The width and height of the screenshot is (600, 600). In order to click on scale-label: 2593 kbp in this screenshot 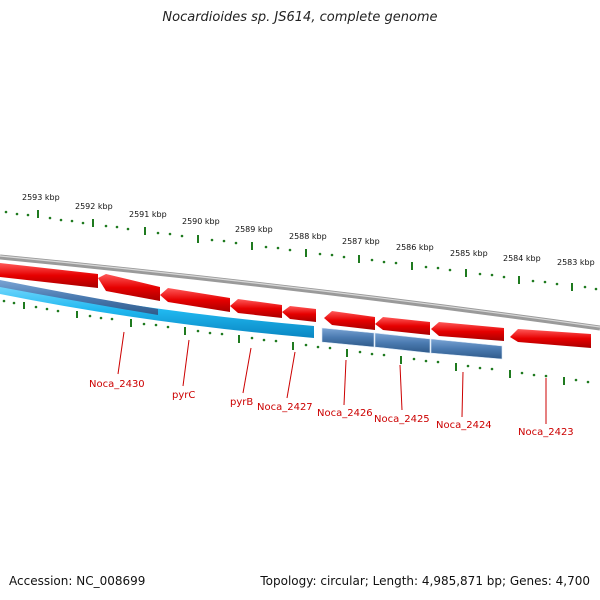, I will do `click(41, 197)`.